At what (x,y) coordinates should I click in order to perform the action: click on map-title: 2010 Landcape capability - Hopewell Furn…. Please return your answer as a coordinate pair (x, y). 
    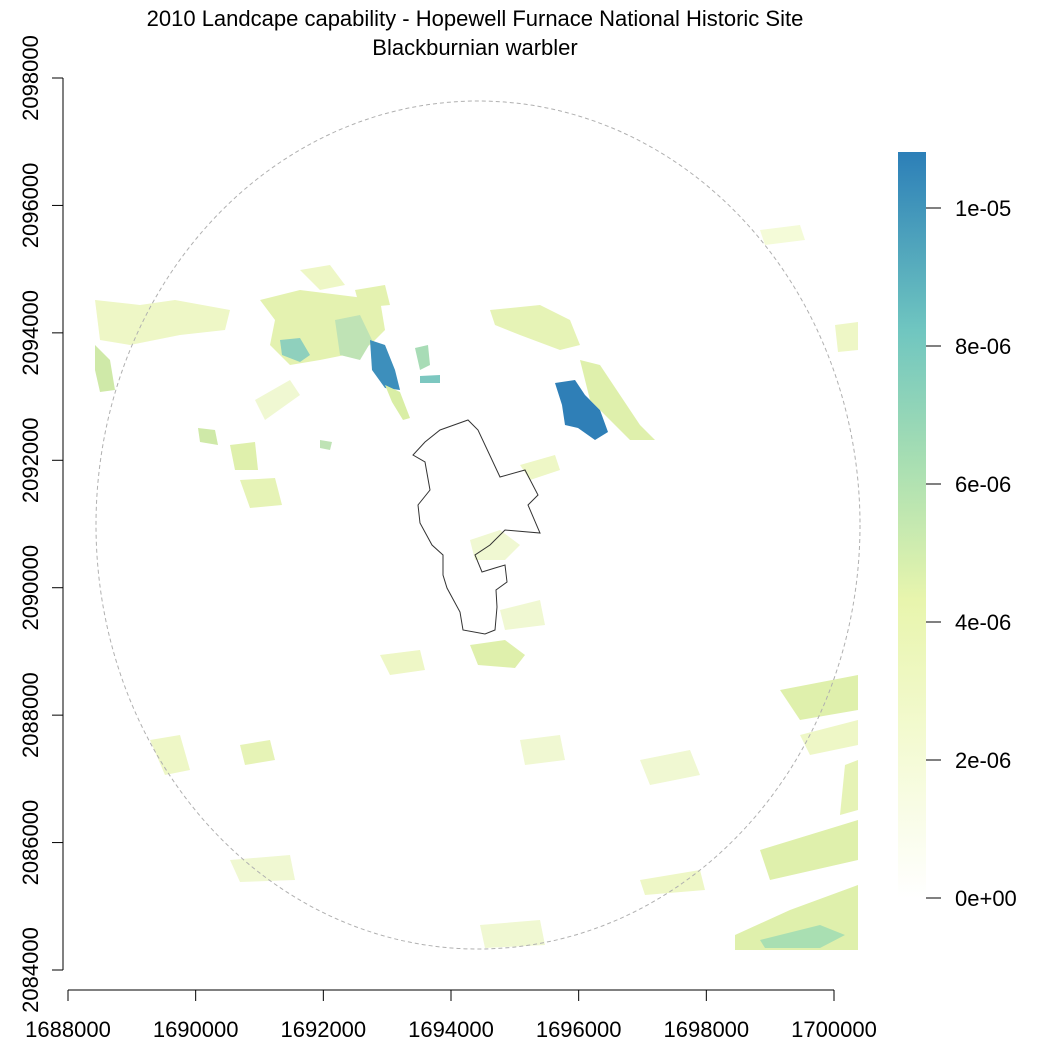
    Looking at the image, I should click on (475, 18).